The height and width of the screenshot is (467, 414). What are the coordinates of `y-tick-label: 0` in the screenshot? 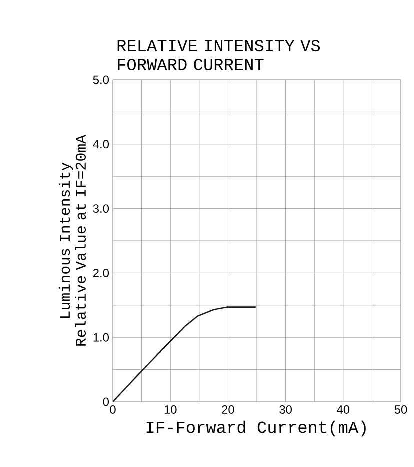 It's located at (106, 402).